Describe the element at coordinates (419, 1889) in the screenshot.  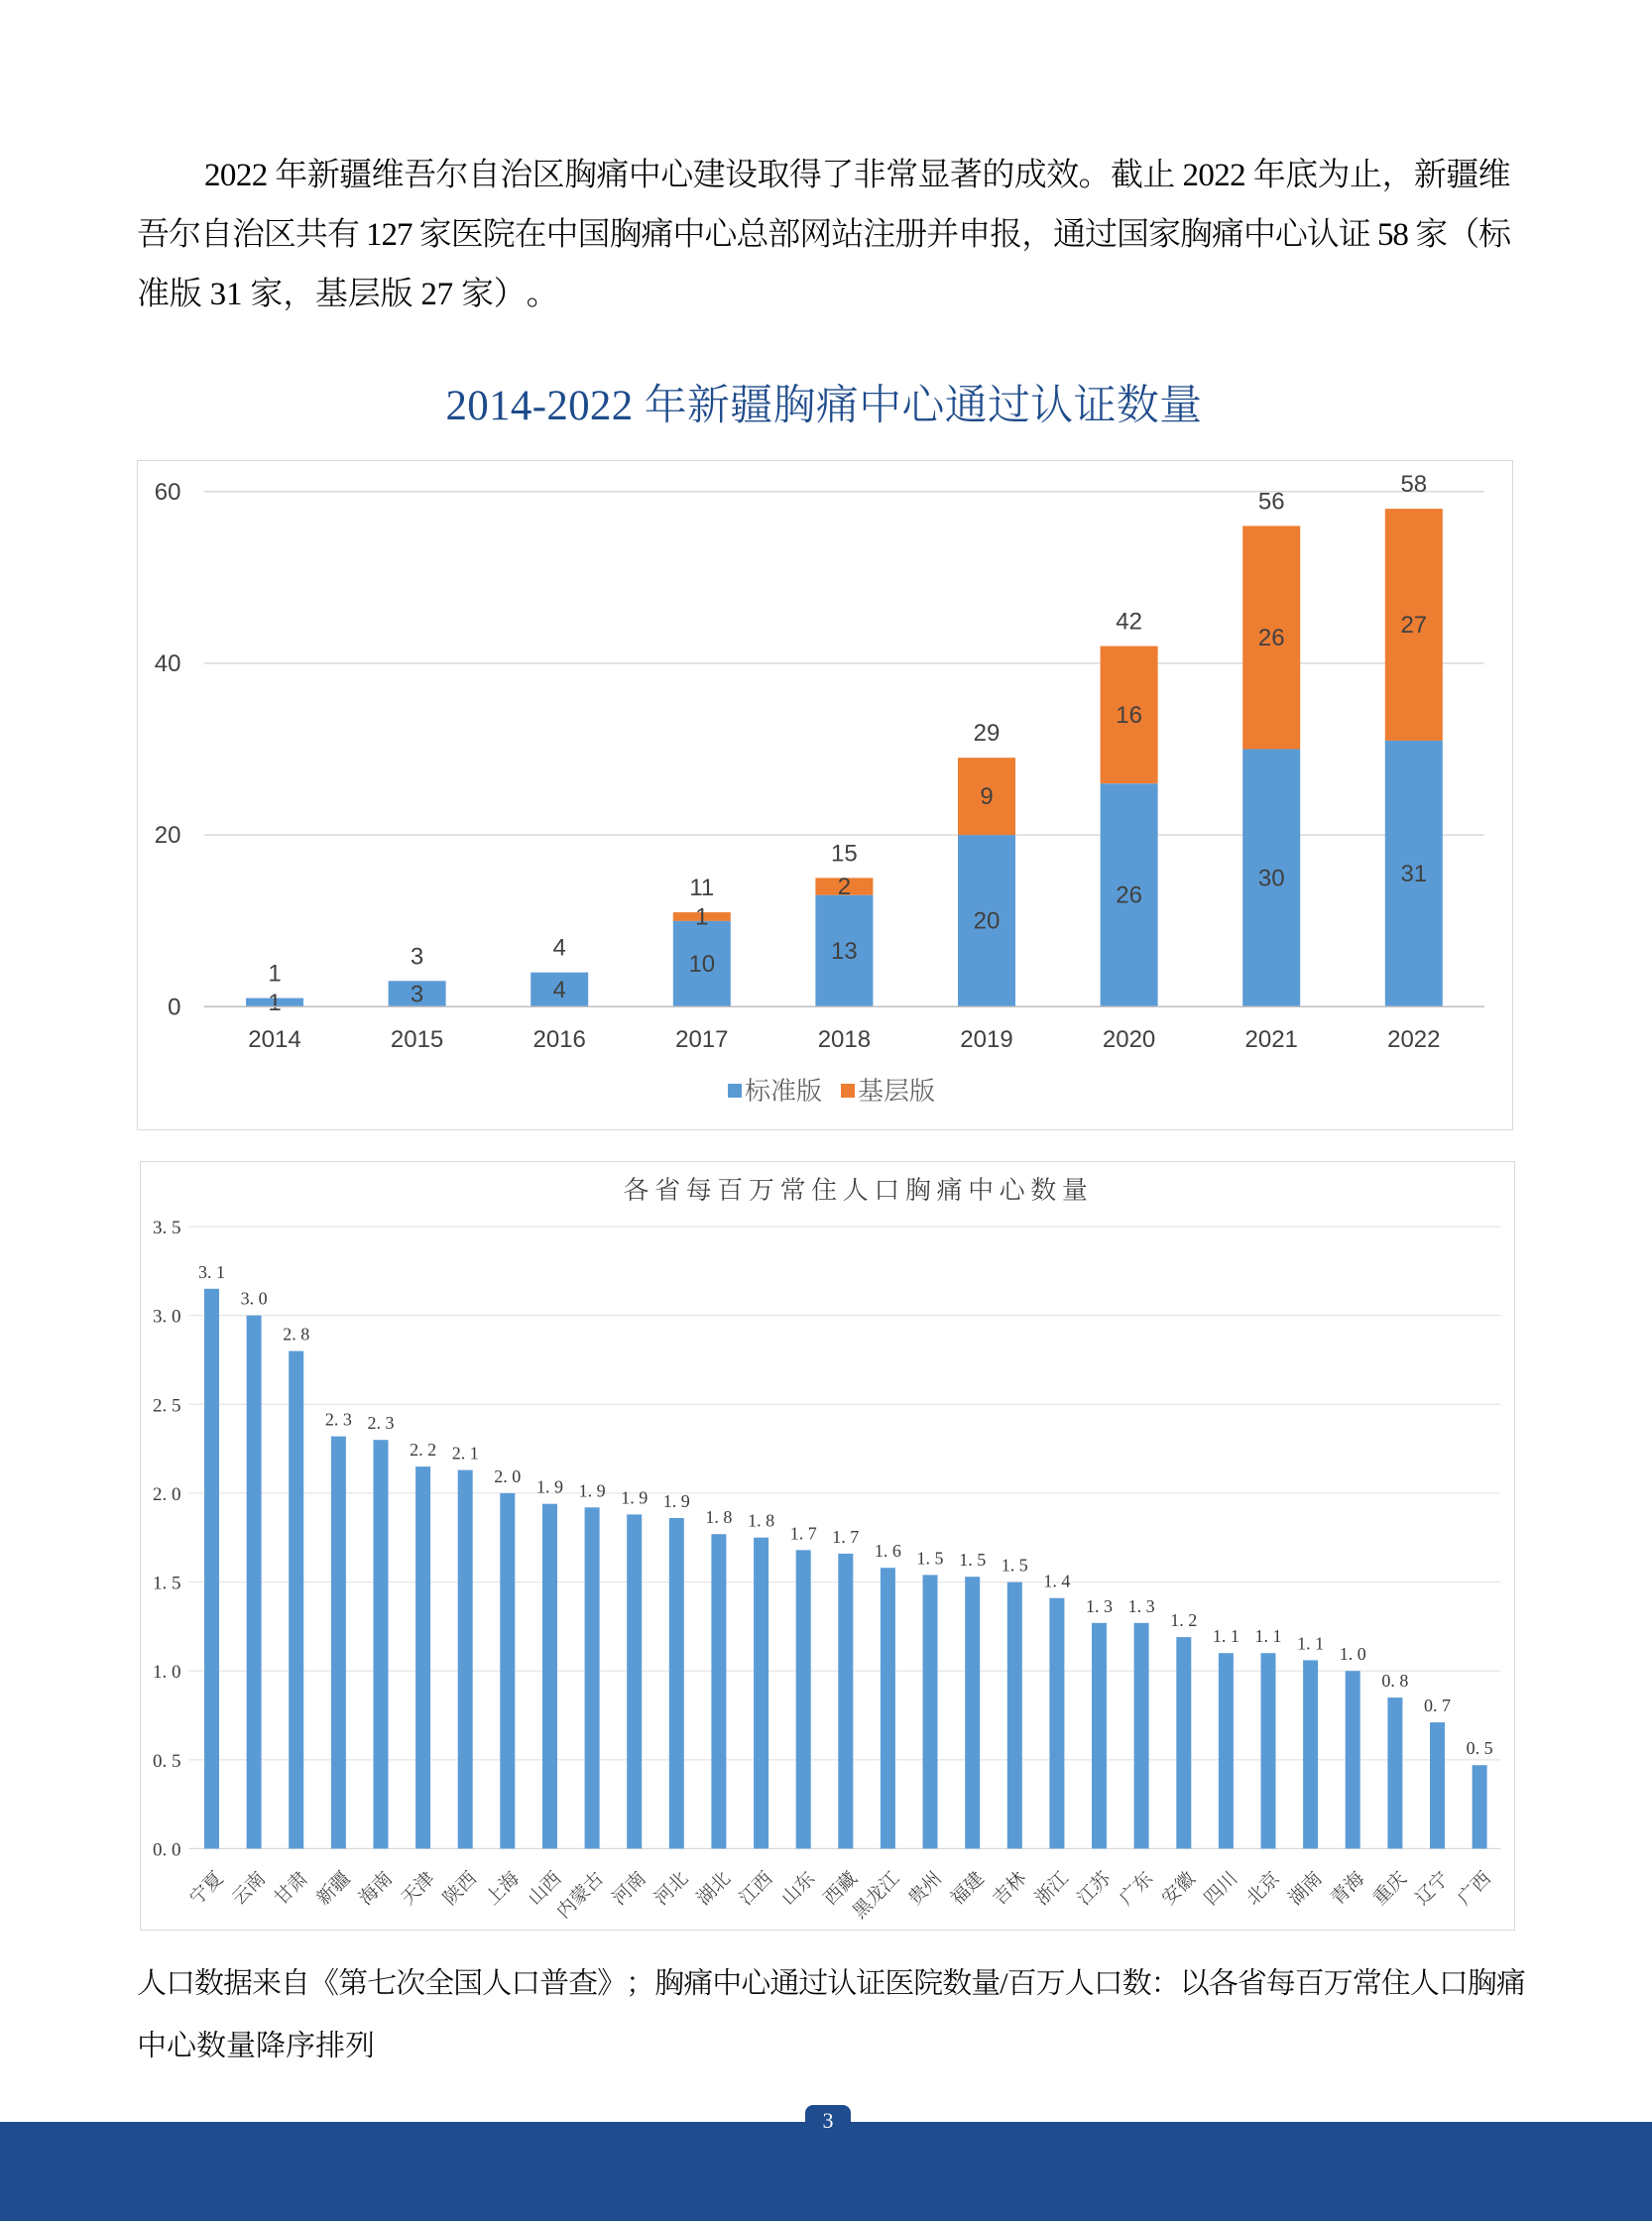
I see `svg-text: 天津` at that location.